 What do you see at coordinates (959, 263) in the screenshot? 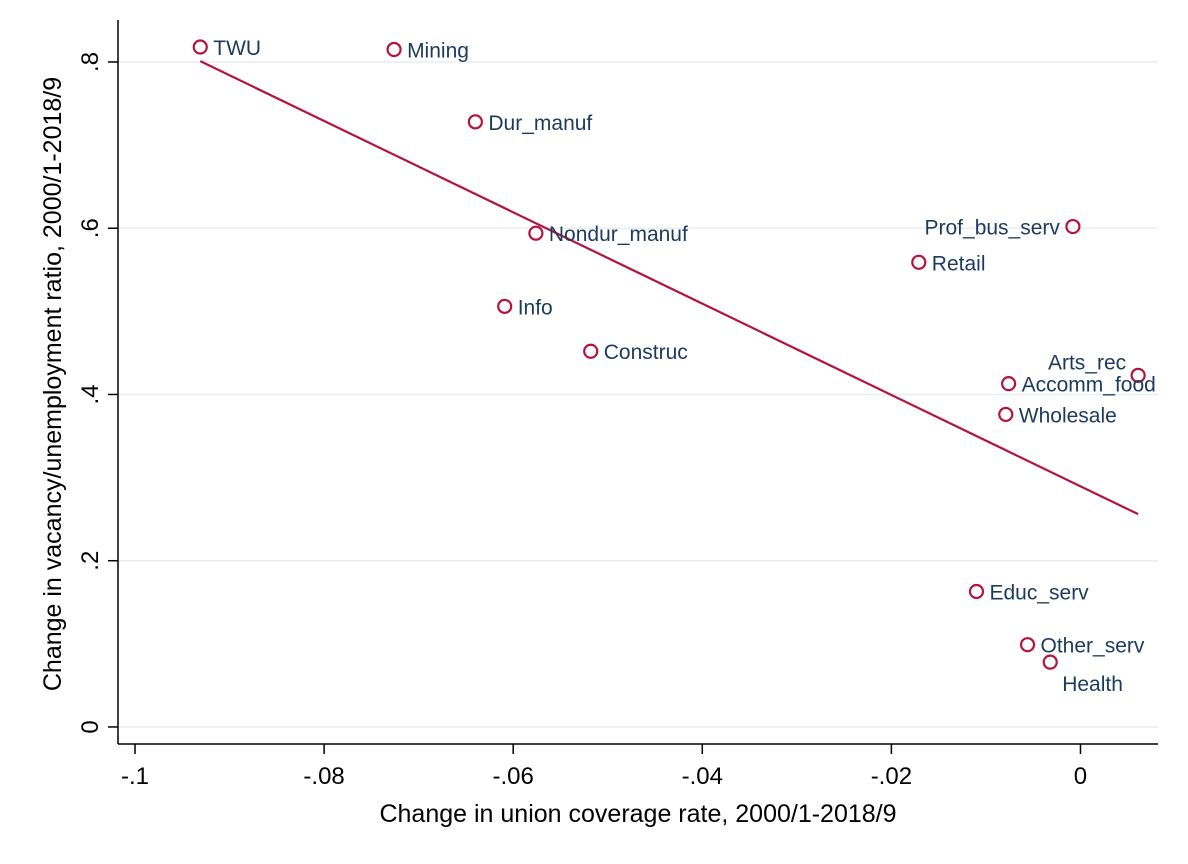
I see `point-label: Retail` at bounding box center [959, 263].